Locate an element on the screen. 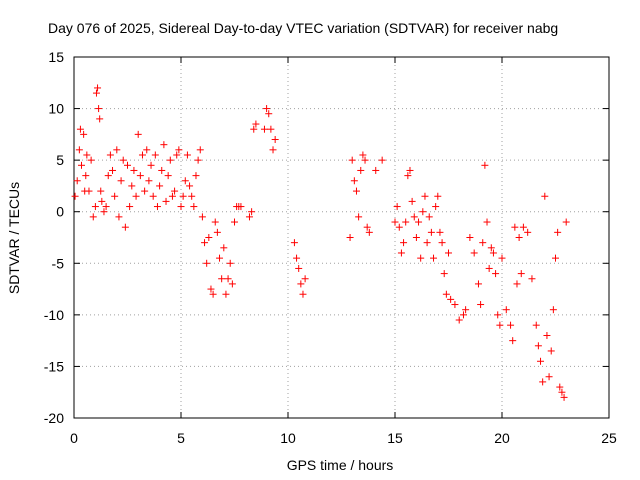 The image size is (640, 480). y-tick-label: 15 is located at coordinates (56, 57).